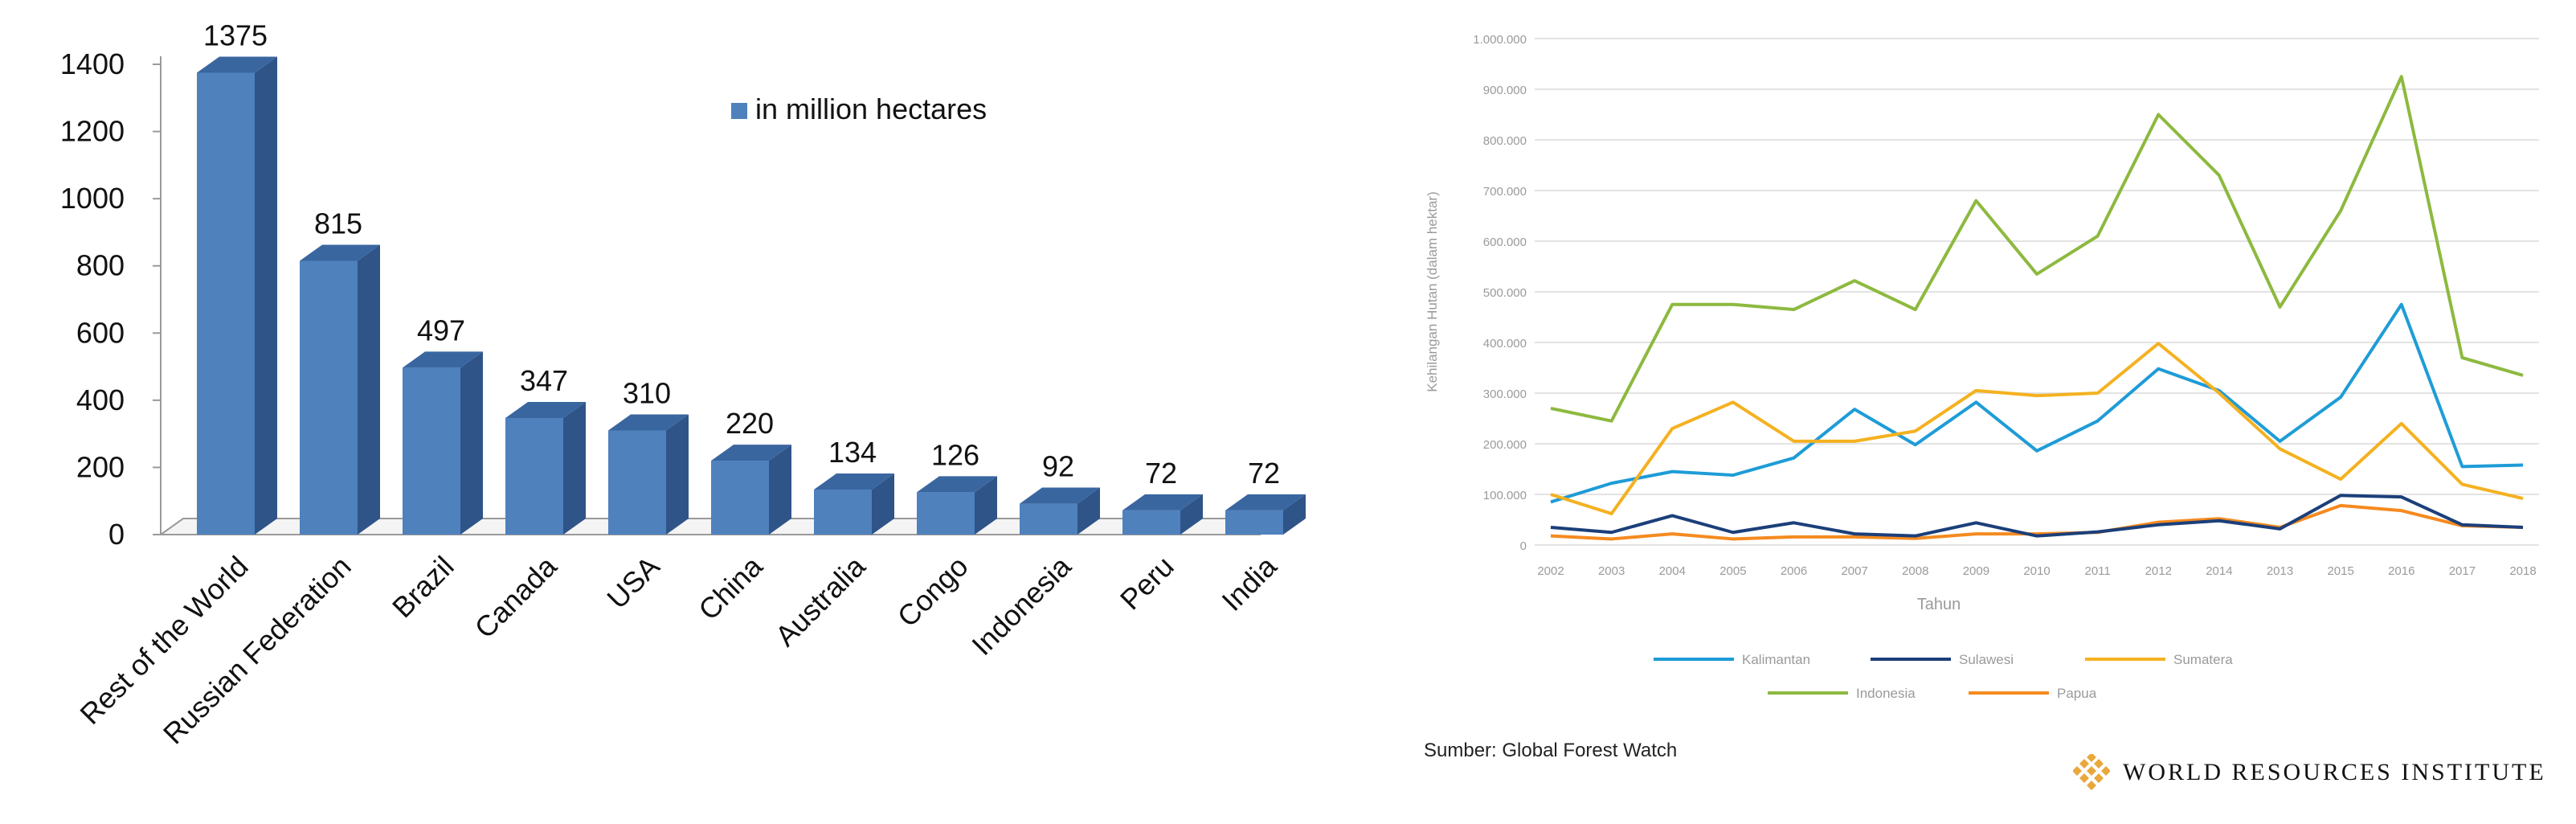 The height and width of the screenshot is (824, 2576). Describe the element at coordinates (2037, 429) in the screenshot. I see `line-sumatera` at that location.